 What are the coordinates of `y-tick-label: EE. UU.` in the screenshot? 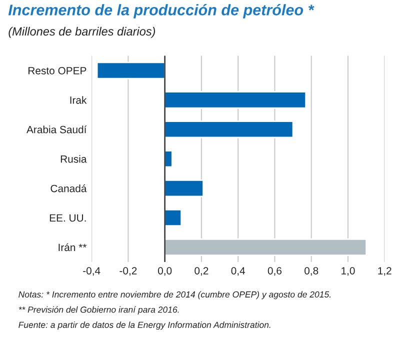 It's located at (68, 218).